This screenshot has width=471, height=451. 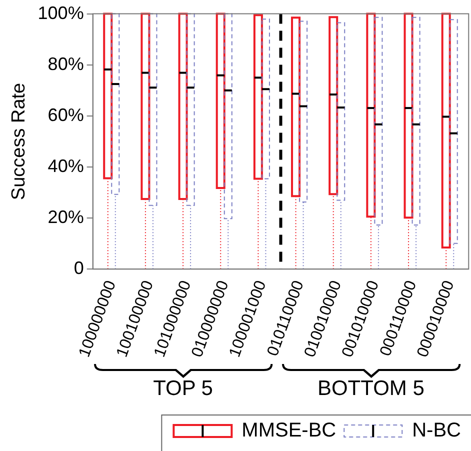 I want to click on y-axis-title: Success Rate, so click(x=19, y=141).